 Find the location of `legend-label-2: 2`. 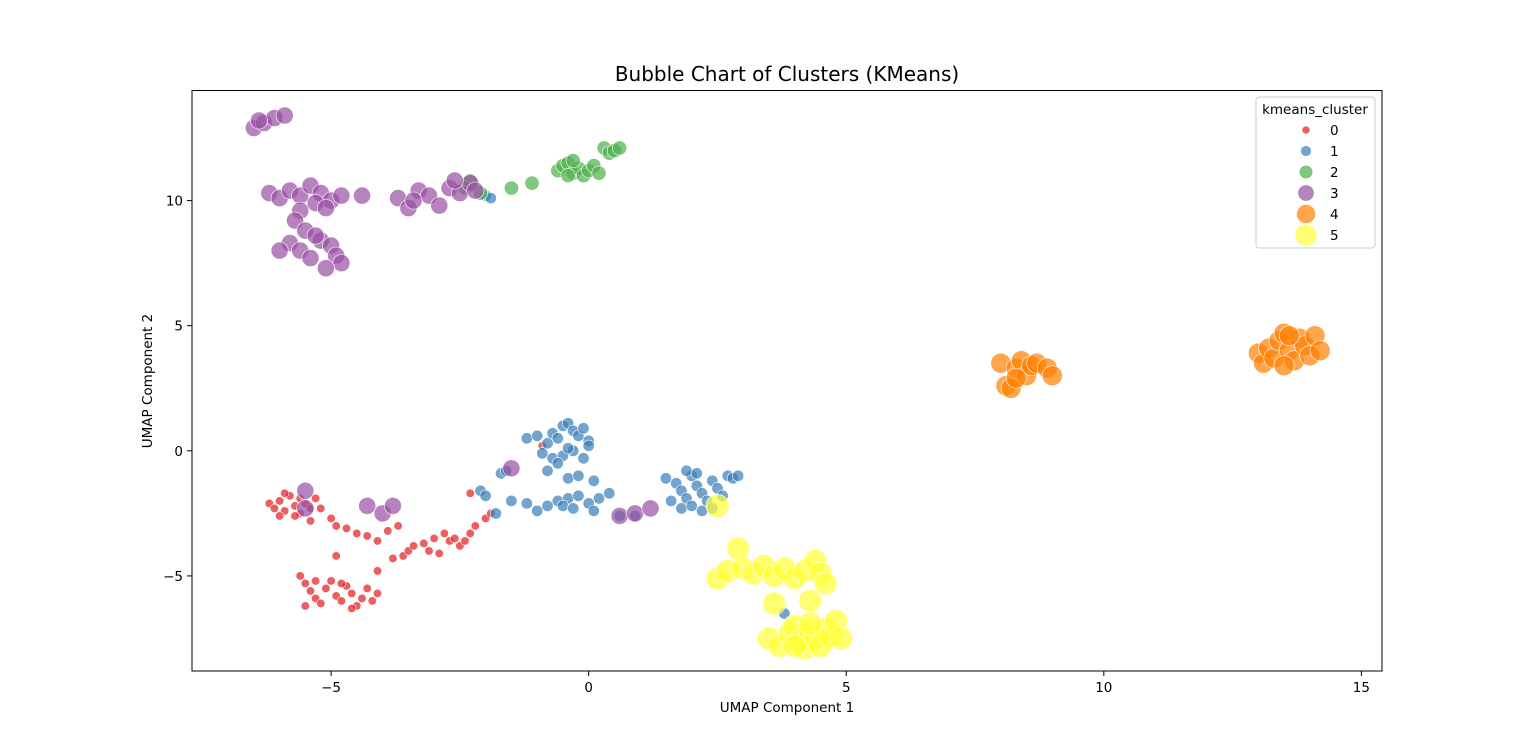

legend-label-2: 2 is located at coordinates (1334, 173).